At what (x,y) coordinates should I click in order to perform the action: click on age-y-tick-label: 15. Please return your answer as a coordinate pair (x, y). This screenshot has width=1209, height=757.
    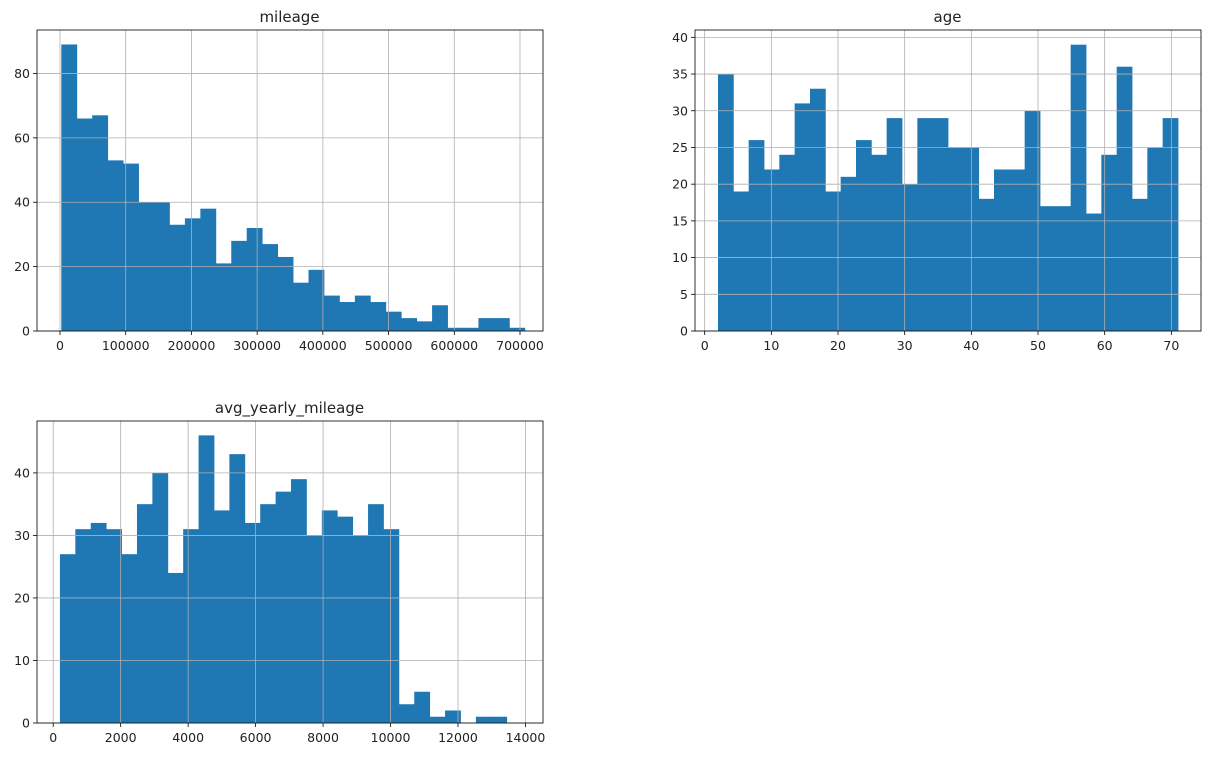
    Looking at the image, I should click on (680, 220).